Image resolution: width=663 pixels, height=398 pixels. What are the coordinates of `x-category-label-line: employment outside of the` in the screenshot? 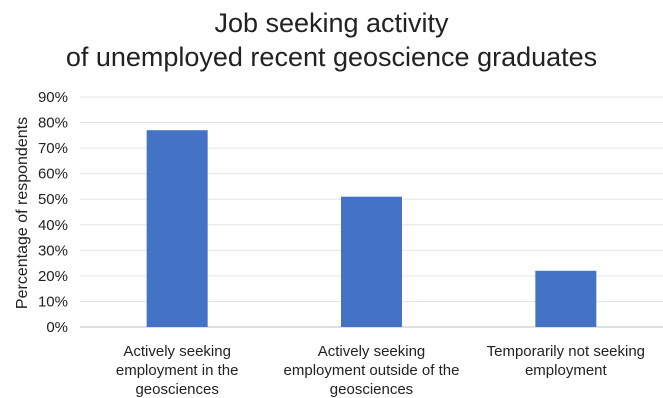 It's located at (372, 370).